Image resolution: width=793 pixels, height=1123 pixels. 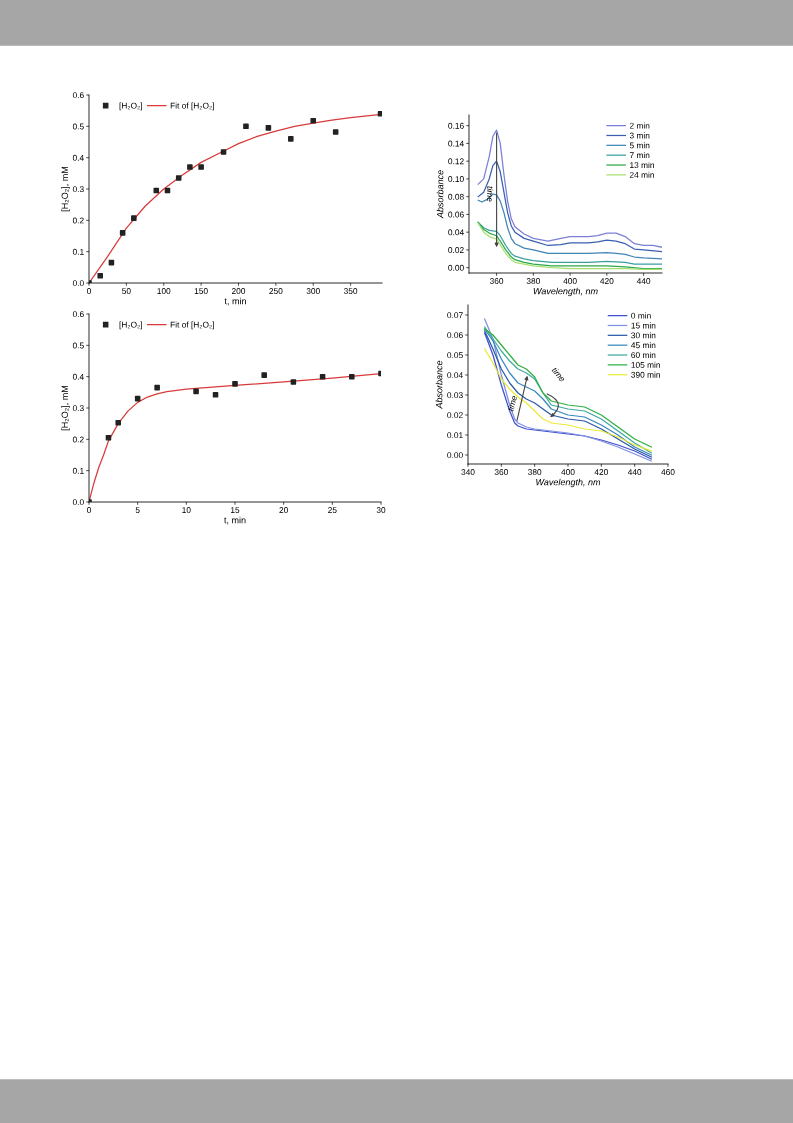 What do you see at coordinates (456, 143) in the screenshot?
I see `y-tick-label: 0.14` at bounding box center [456, 143].